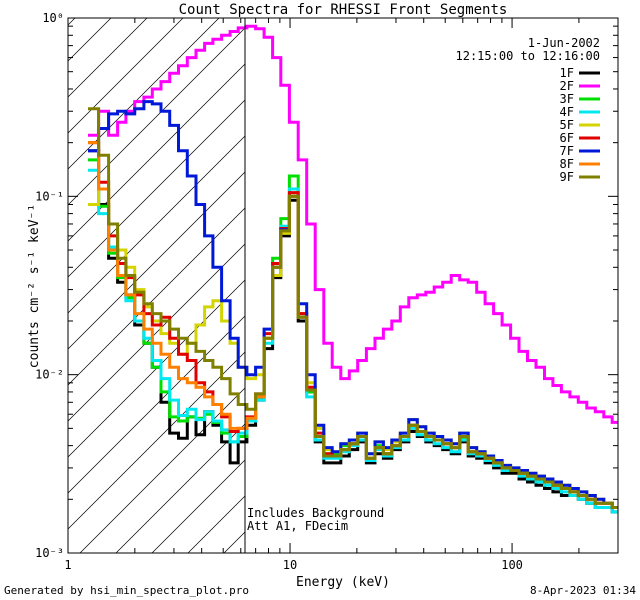 The height and width of the screenshot is (600, 640). What do you see at coordinates (126, 590) in the screenshot?
I see `generated-by-footer: Generated by hsi_min_spectra_plot.pro` at bounding box center [126, 590].